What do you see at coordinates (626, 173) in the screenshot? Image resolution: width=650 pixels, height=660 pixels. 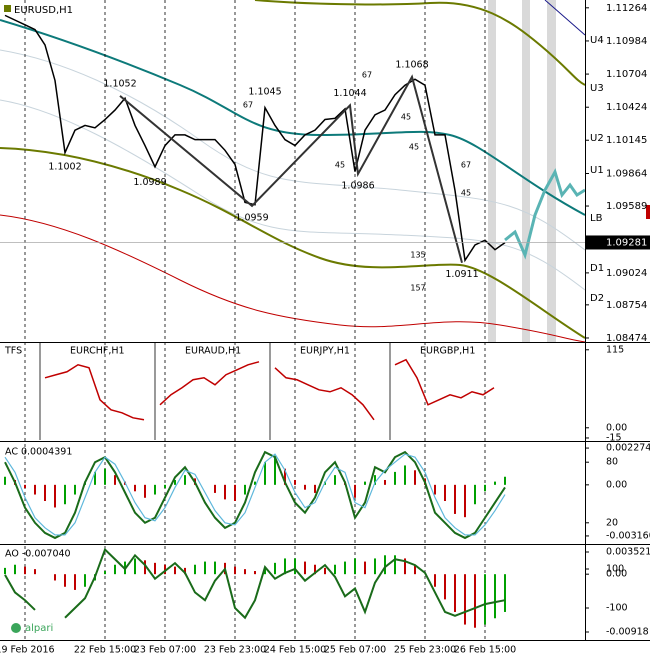 I see `y-tick-label: 1.09864` at bounding box center [626, 173].